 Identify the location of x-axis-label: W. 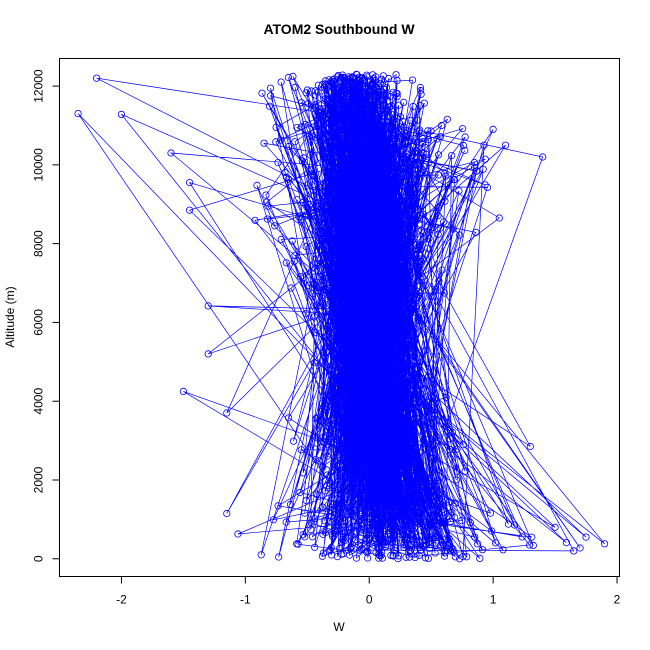
(339, 627).